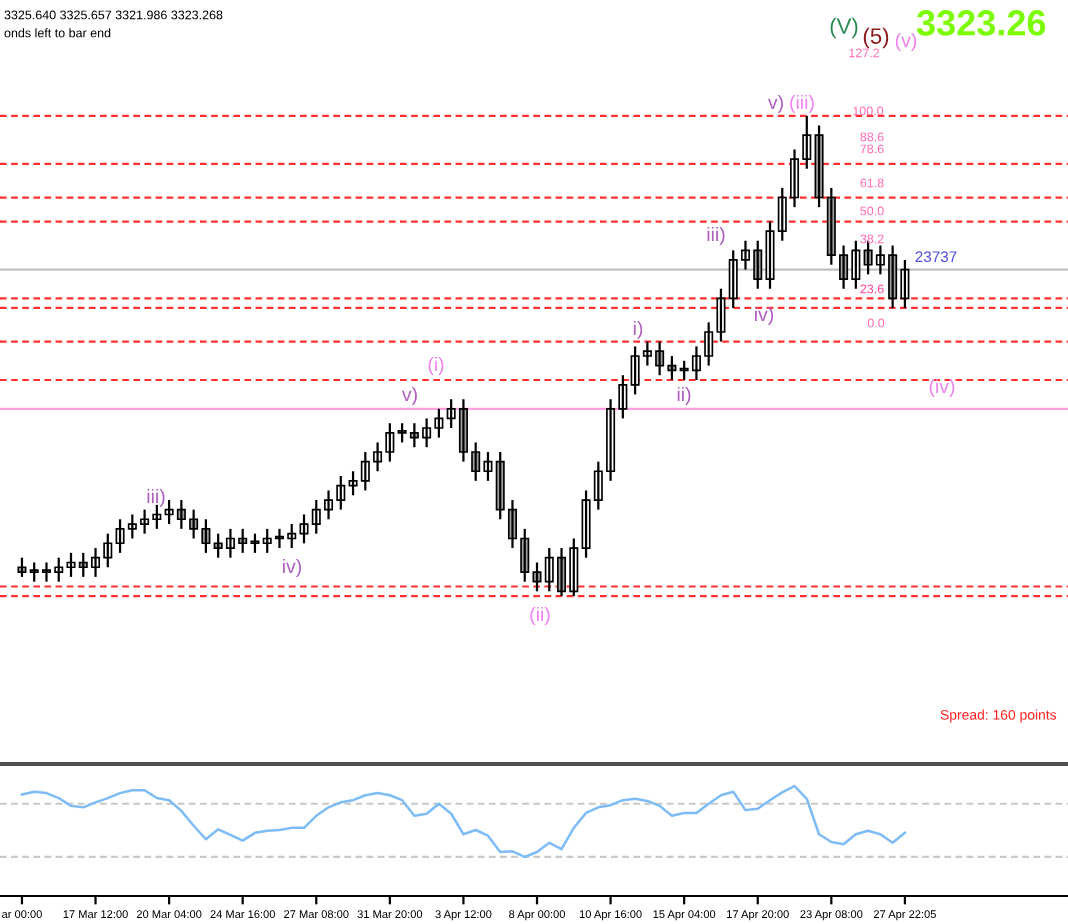 The image size is (1068, 924). I want to click on text: 3323.26, so click(981, 23).